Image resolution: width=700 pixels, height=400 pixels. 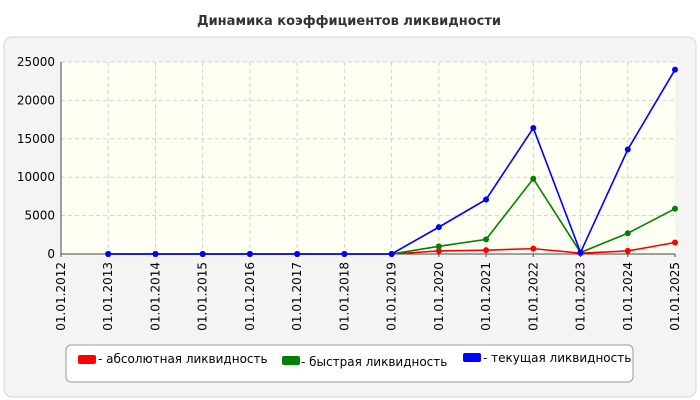 I want to click on x-tick-label: 01.01.2019, so click(x=392, y=296).